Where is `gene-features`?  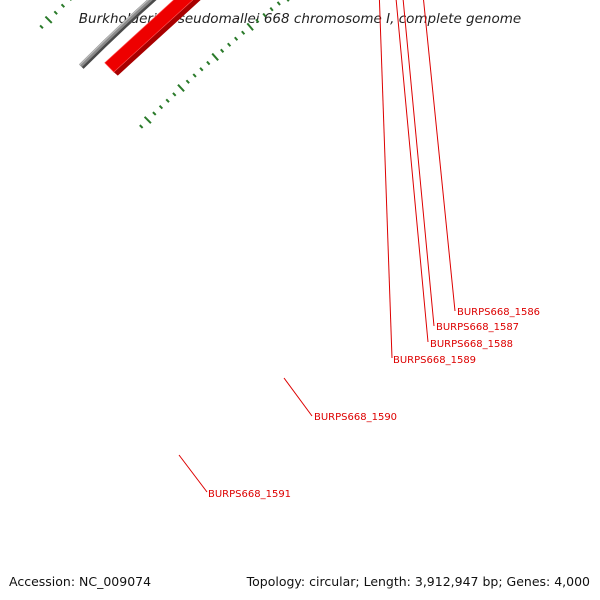
gene-features is located at coordinates (155, 38).